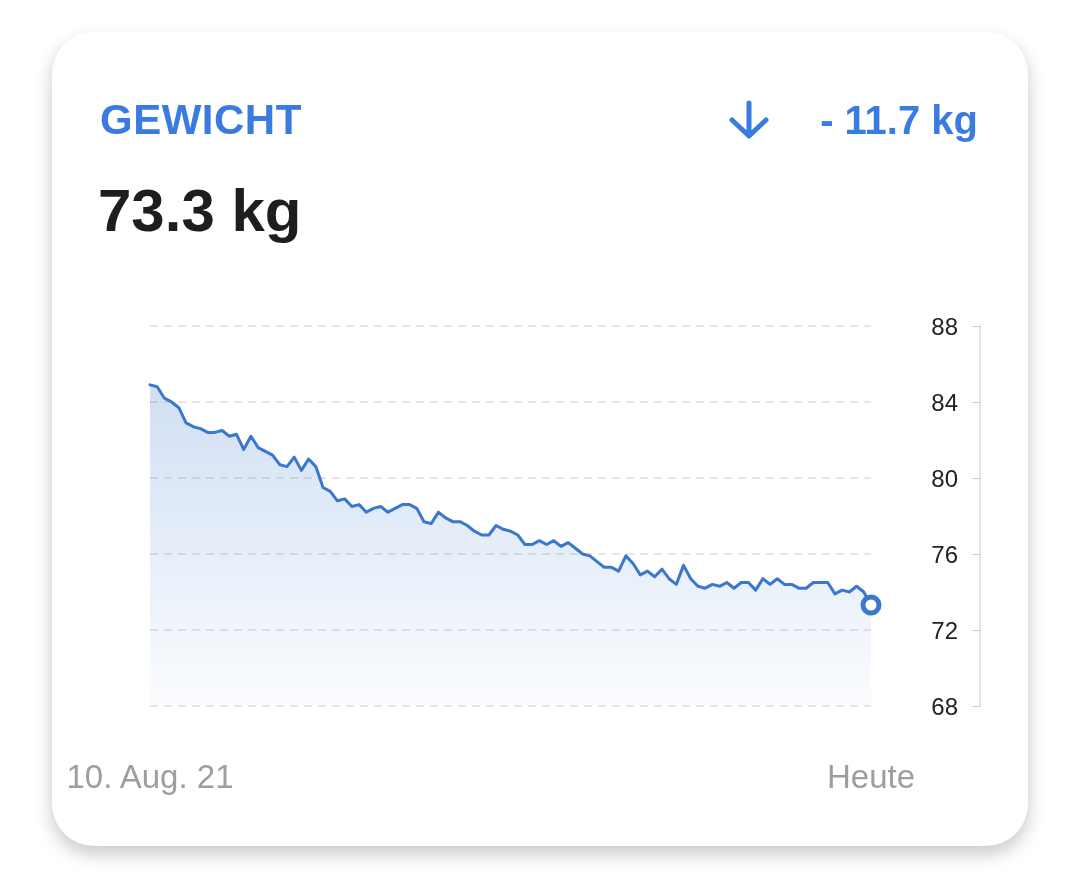  What do you see at coordinates (944, 402) in the screenshot?
I see `y-tick-label: 84` at bounding box center [944, 402].